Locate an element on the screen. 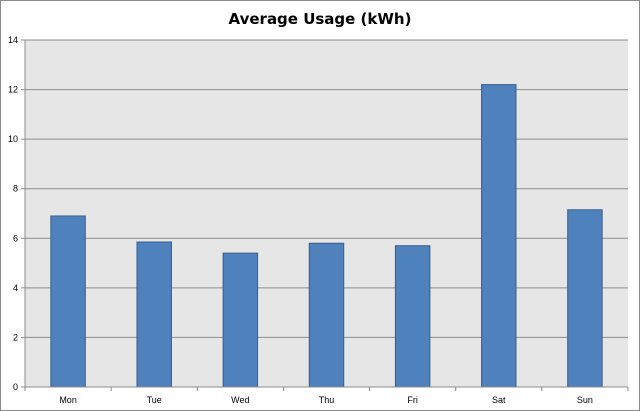 The image size is (640, 411). bar-mon is located at coordinates (68, 301).